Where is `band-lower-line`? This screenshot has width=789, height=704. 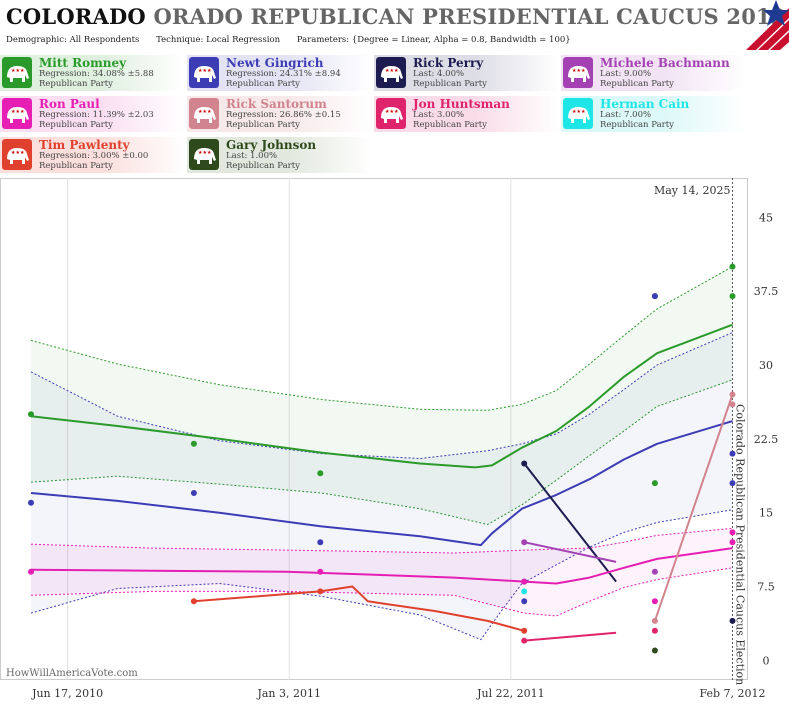 band-lower-line is located at coordinates (381, 592).